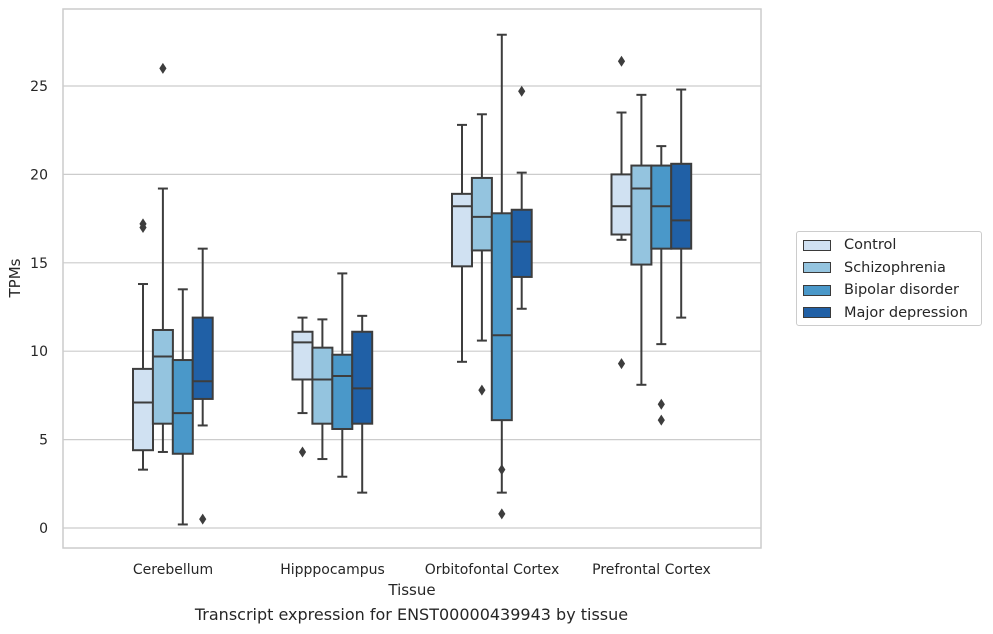  I want to click on legend-item: Control, so click(849, 245).